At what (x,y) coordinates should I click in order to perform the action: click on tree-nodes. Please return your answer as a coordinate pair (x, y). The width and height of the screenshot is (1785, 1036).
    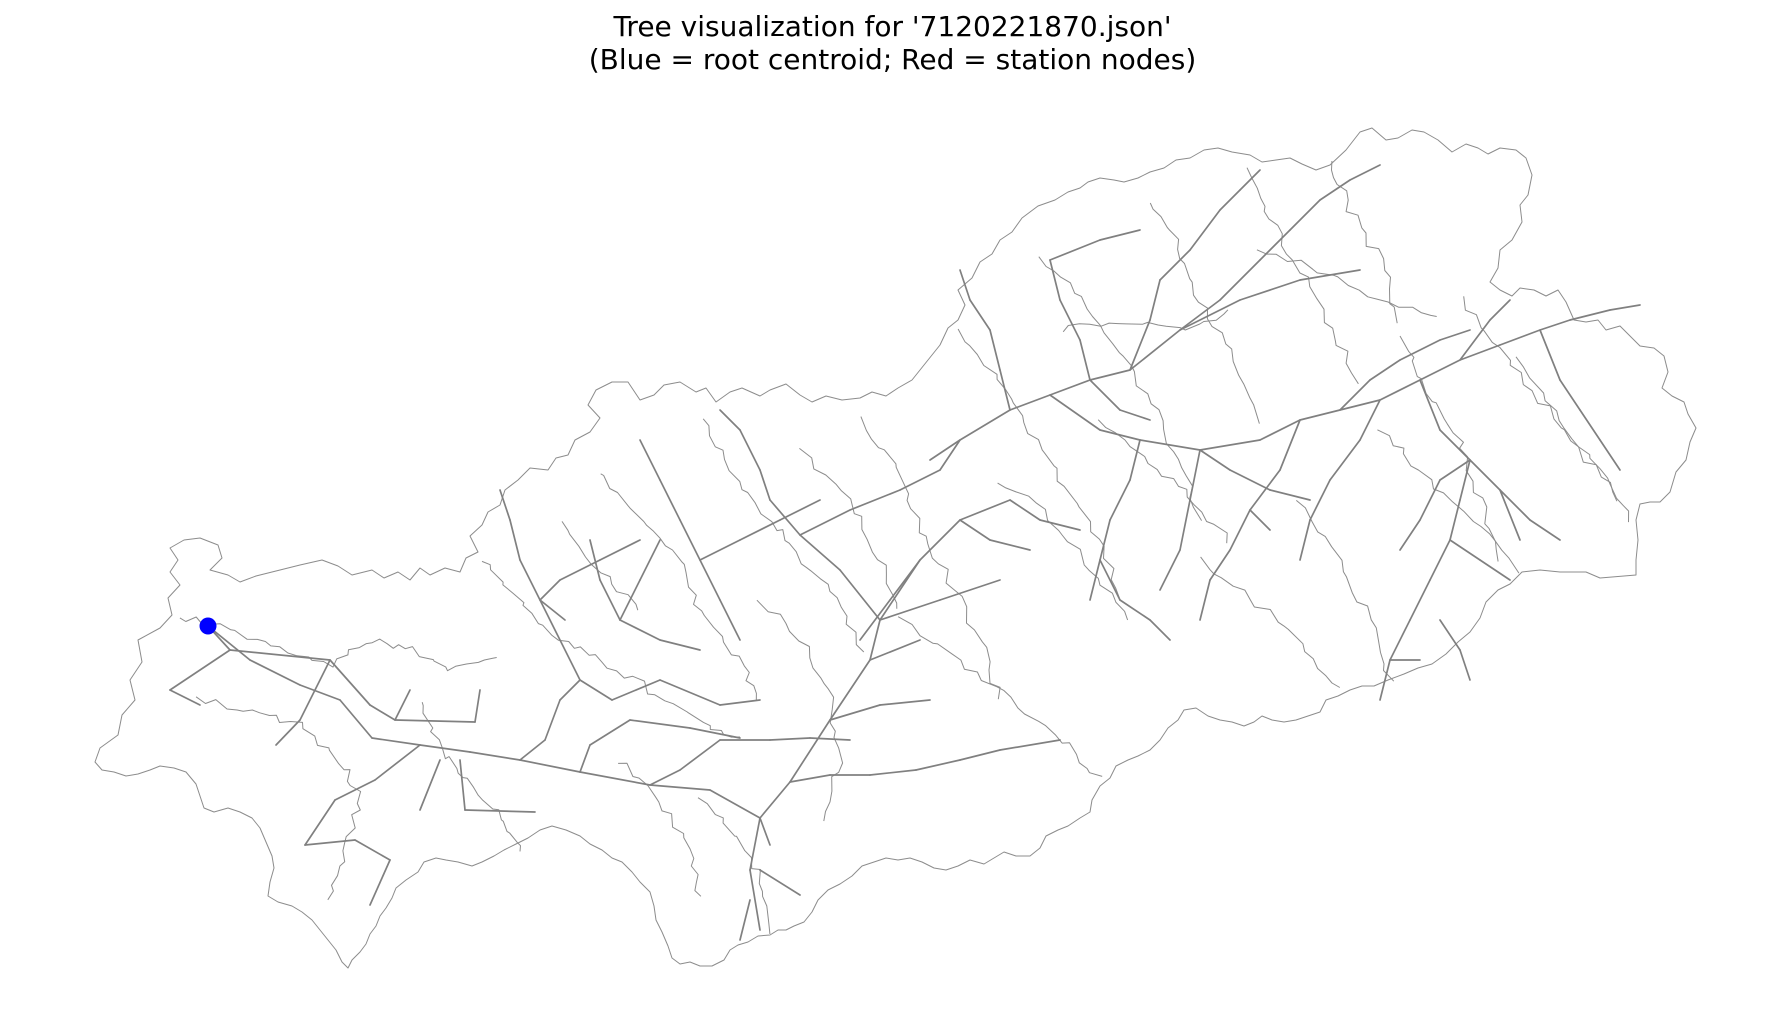
    Looking at the image, I should click on (208, 626).